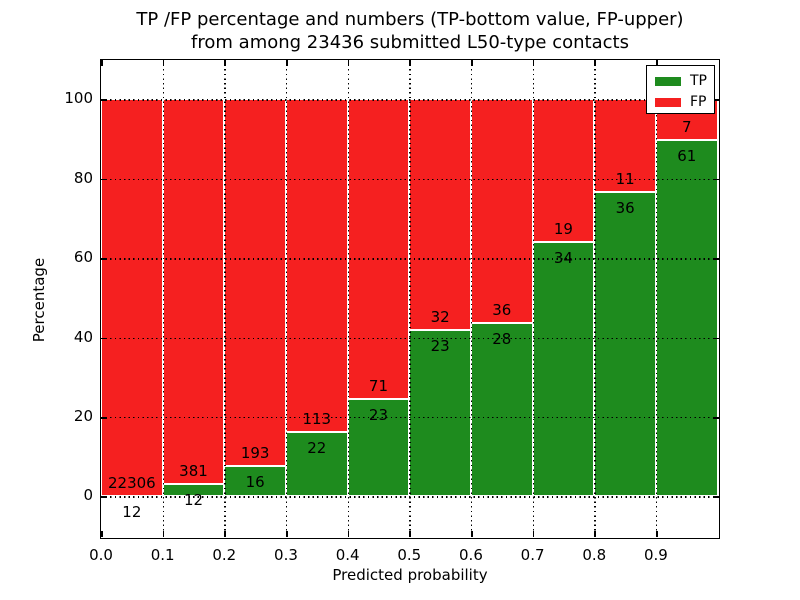 The width and height of the screenshot is (800, 600). I want to click on fp-legend-swatch, so click(668, 102).